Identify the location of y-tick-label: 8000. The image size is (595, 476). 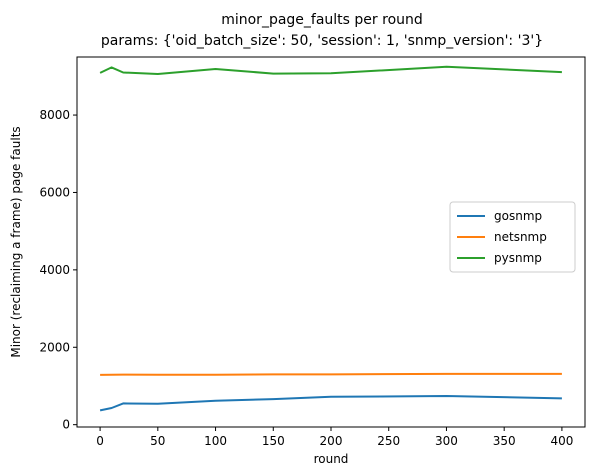
(54, 115).